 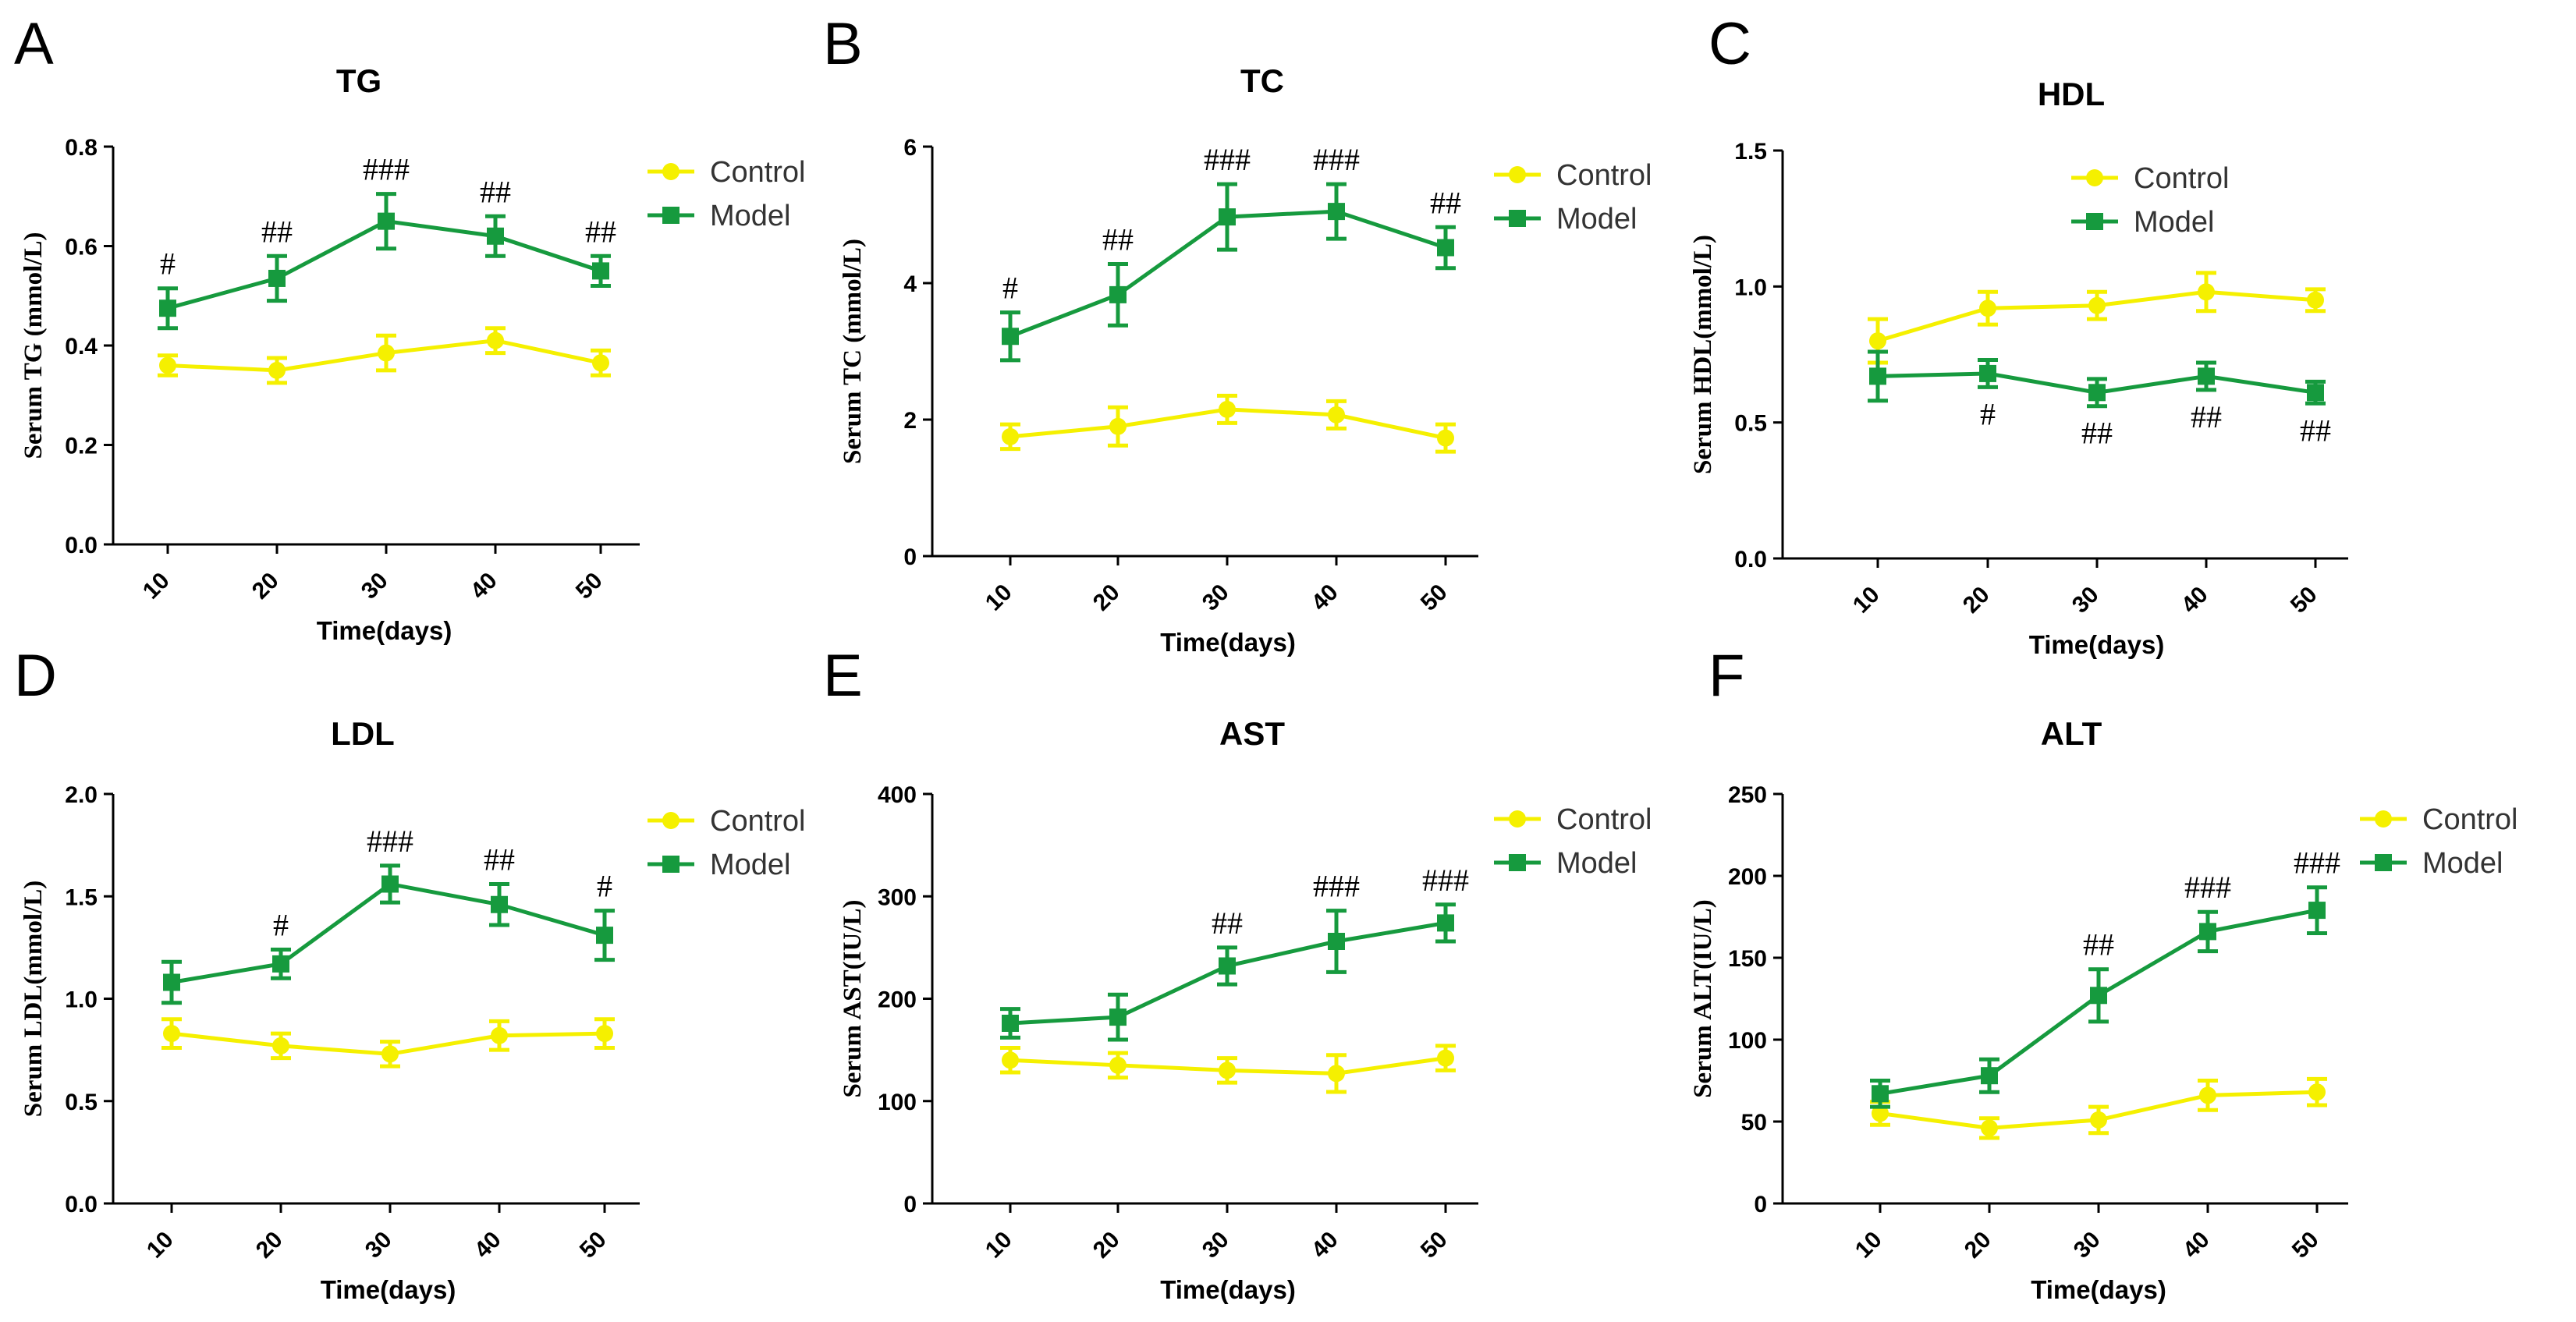 I want to click on y-tick-label: 0.0, so click(x=81, y=1204).